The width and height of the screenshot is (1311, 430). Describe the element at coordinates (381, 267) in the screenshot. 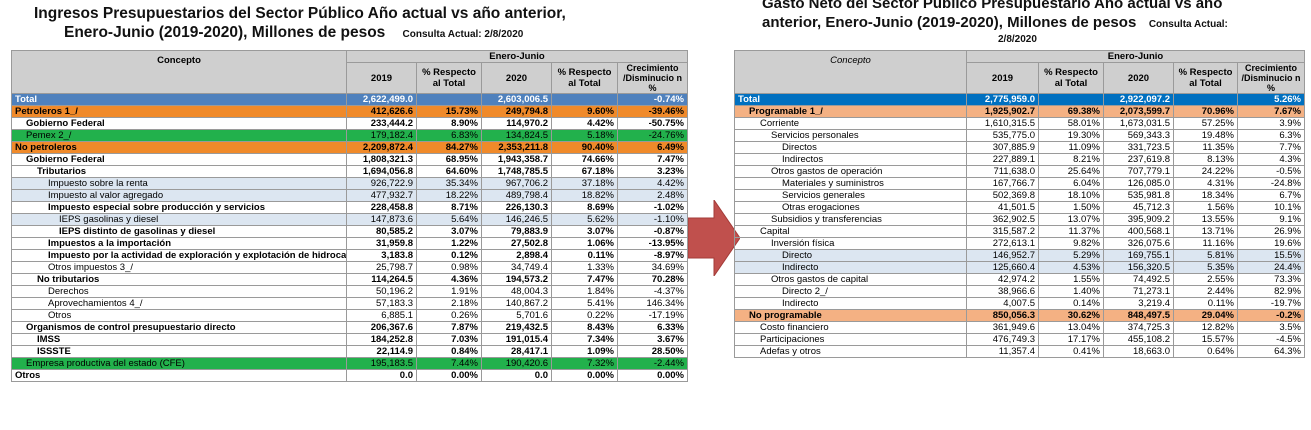

I see `value-2019: 25,798.7` at that location.